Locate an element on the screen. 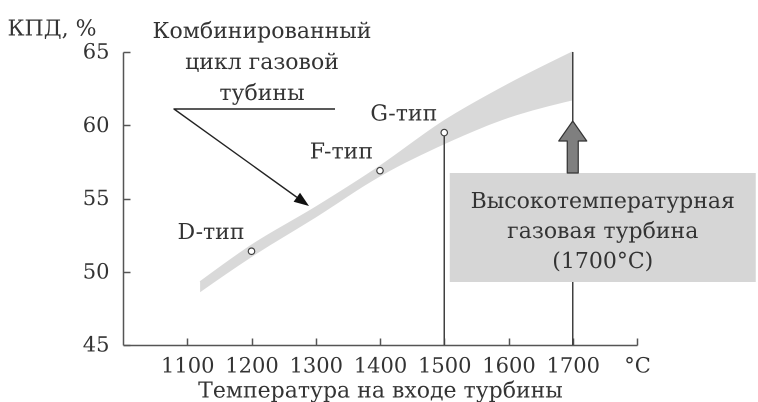  x-tick-label: 1400 is located at coordinates (381, 366).